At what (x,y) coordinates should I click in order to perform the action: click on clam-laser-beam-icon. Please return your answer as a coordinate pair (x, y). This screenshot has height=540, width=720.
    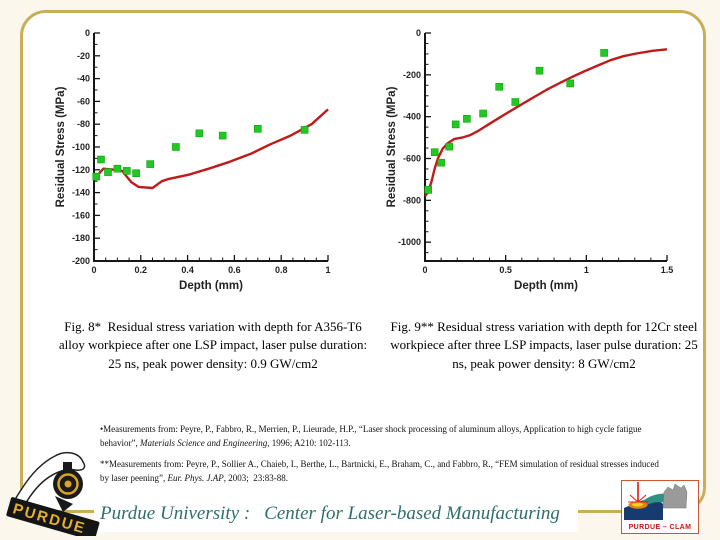
    Looking at the image, I should click on (638, 492).